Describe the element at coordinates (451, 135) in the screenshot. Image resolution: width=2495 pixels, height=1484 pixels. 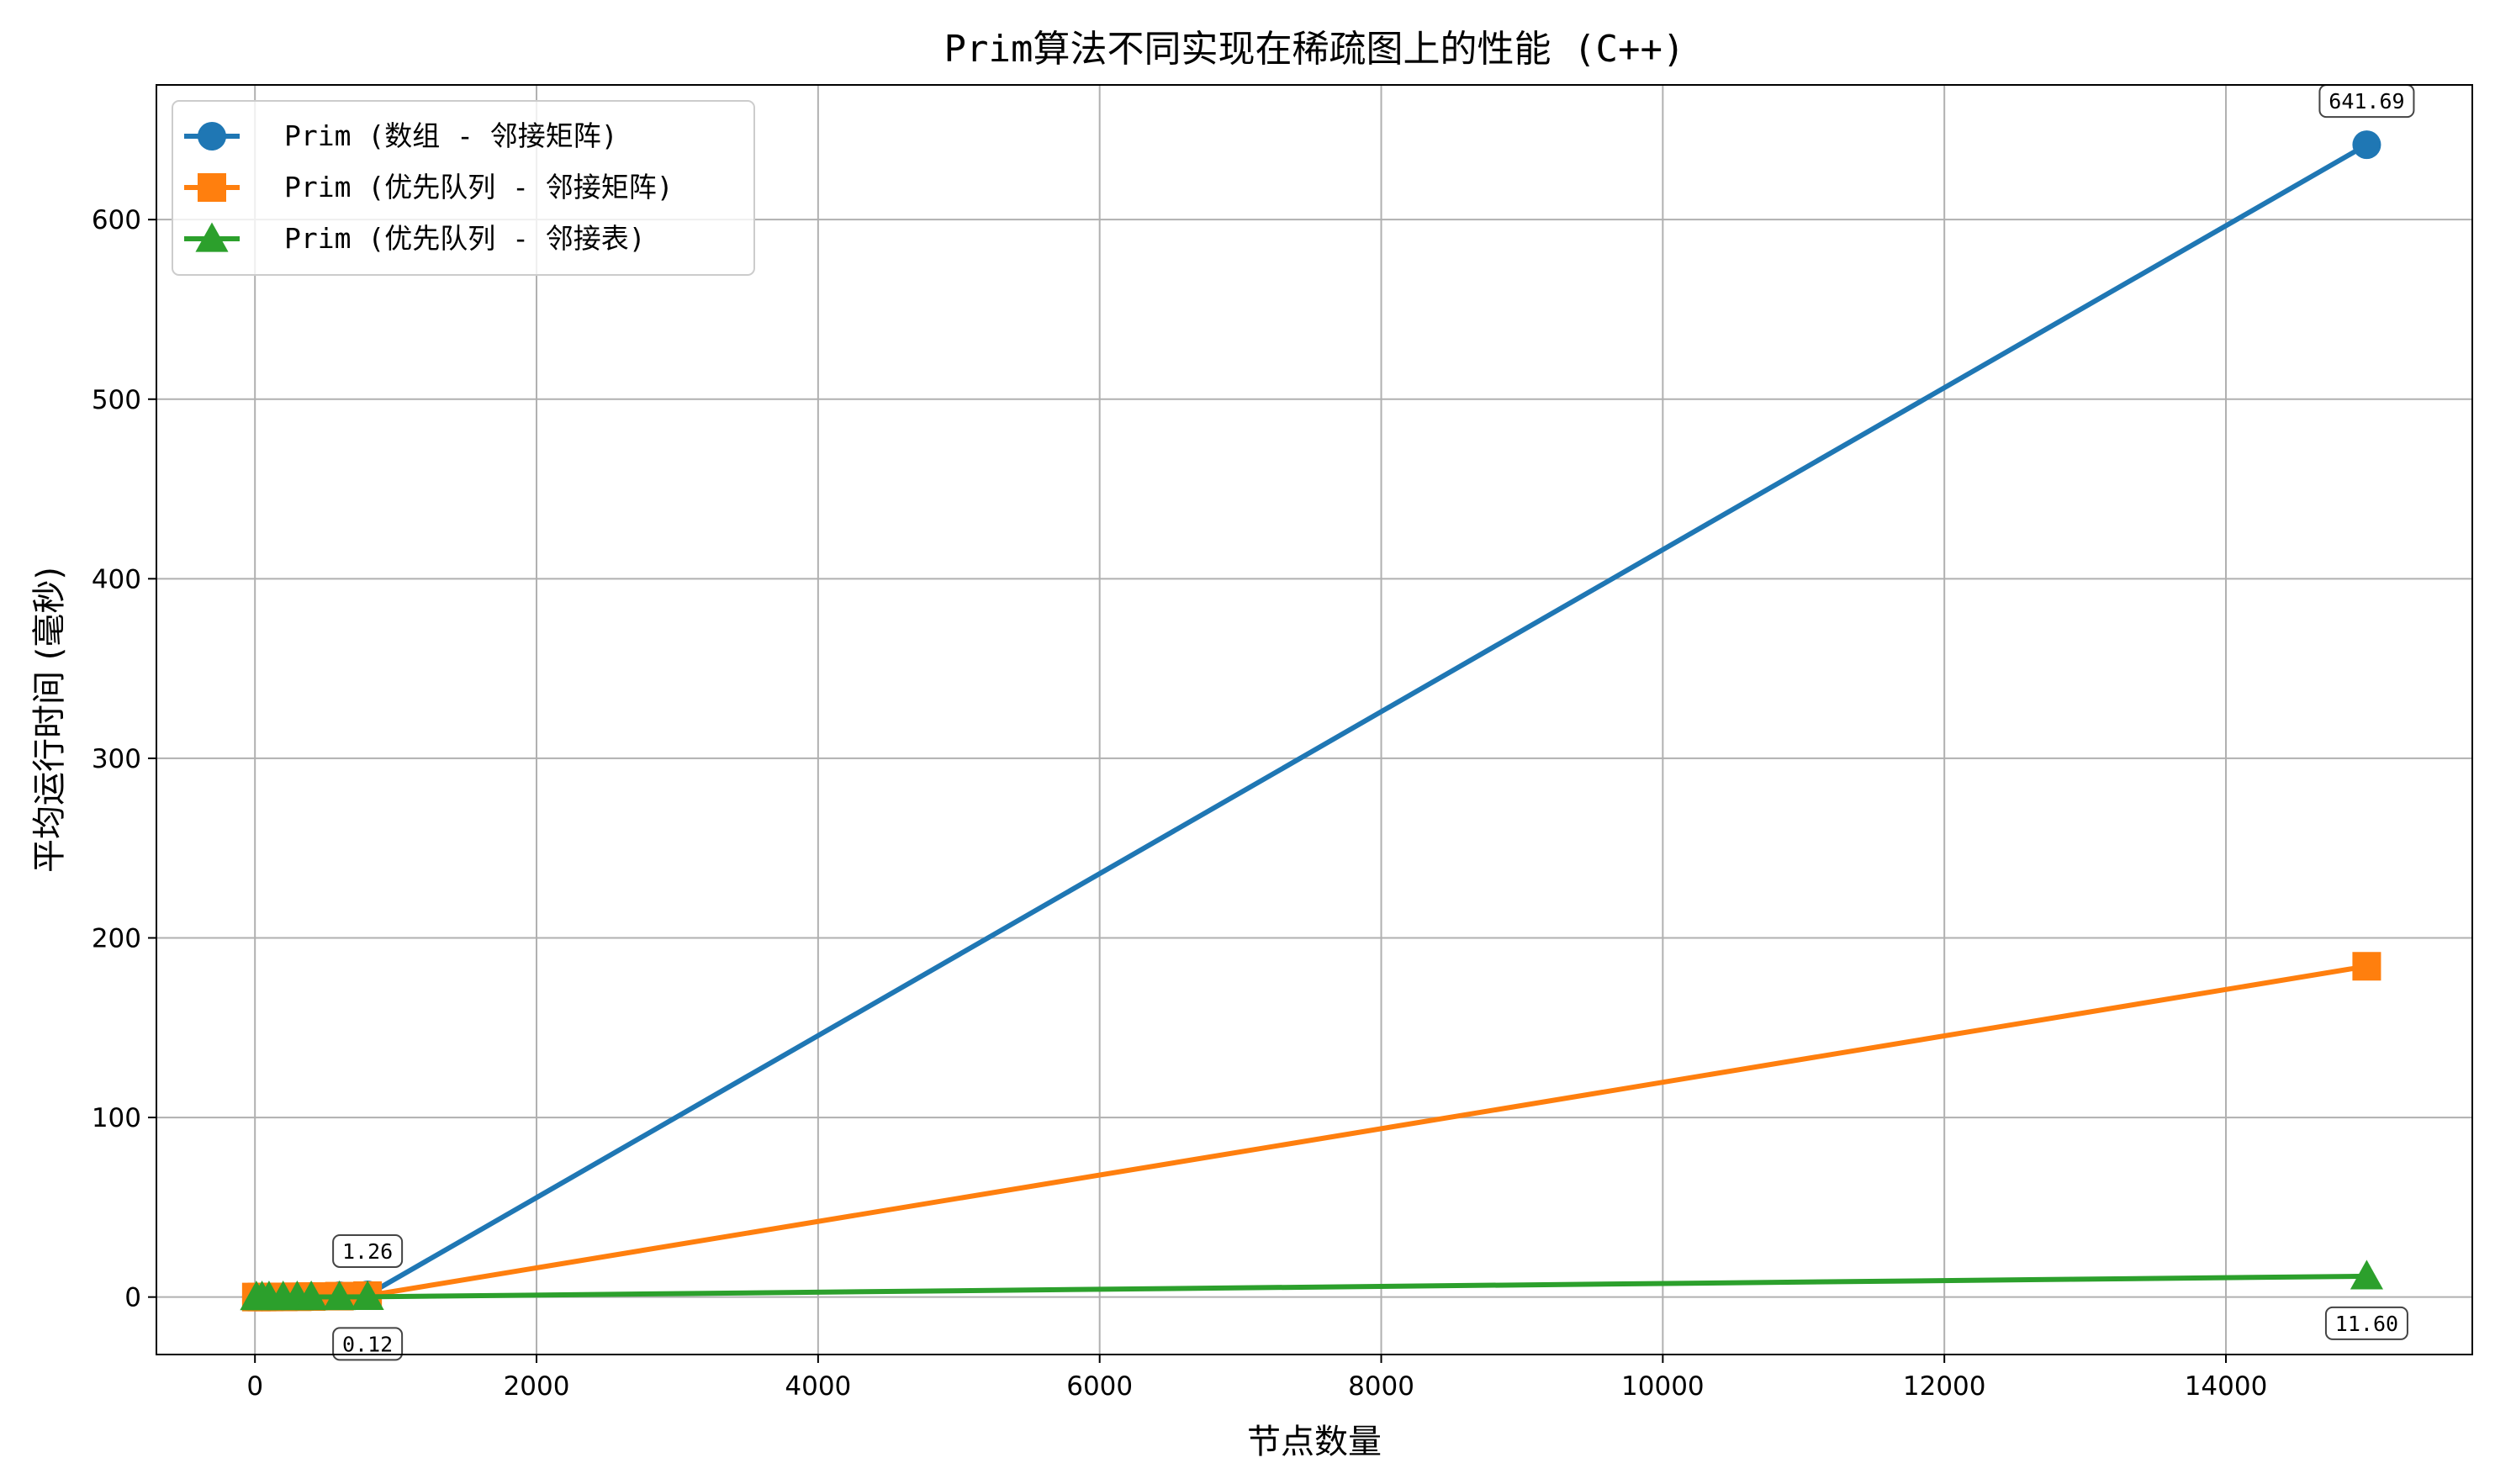
I see `legend-label: Prim (数组 - 邻接矩阵)` at that location.